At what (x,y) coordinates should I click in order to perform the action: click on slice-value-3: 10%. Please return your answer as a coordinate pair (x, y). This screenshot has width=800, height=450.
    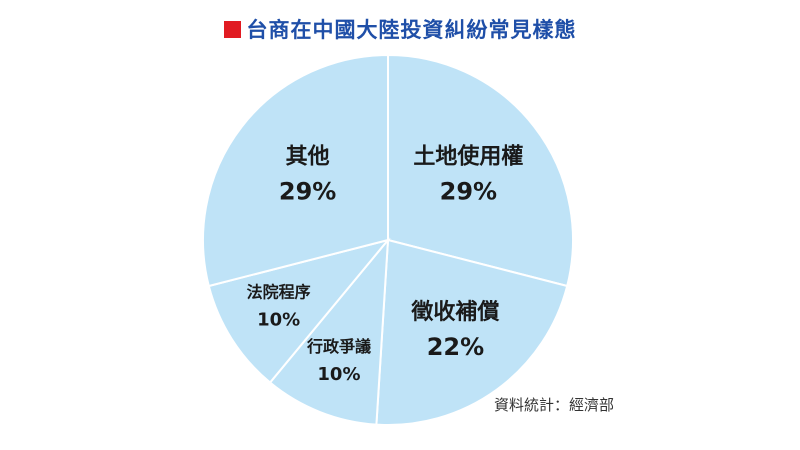
    Looking at the image, I should click on (338, 374).